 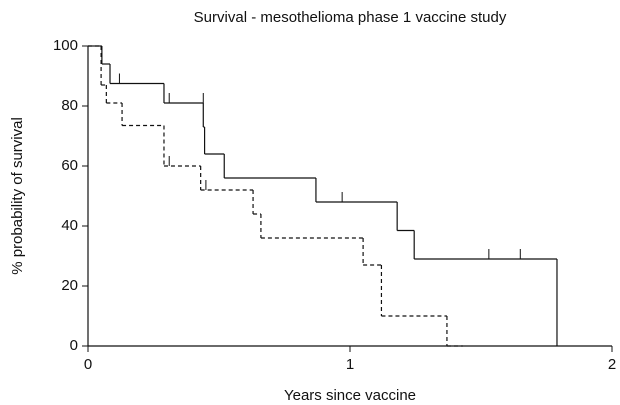 What do you see at coordinates (612, 364) in the screenshot?
I see `x-tick-label: 2` at bounding box center [612, 364].